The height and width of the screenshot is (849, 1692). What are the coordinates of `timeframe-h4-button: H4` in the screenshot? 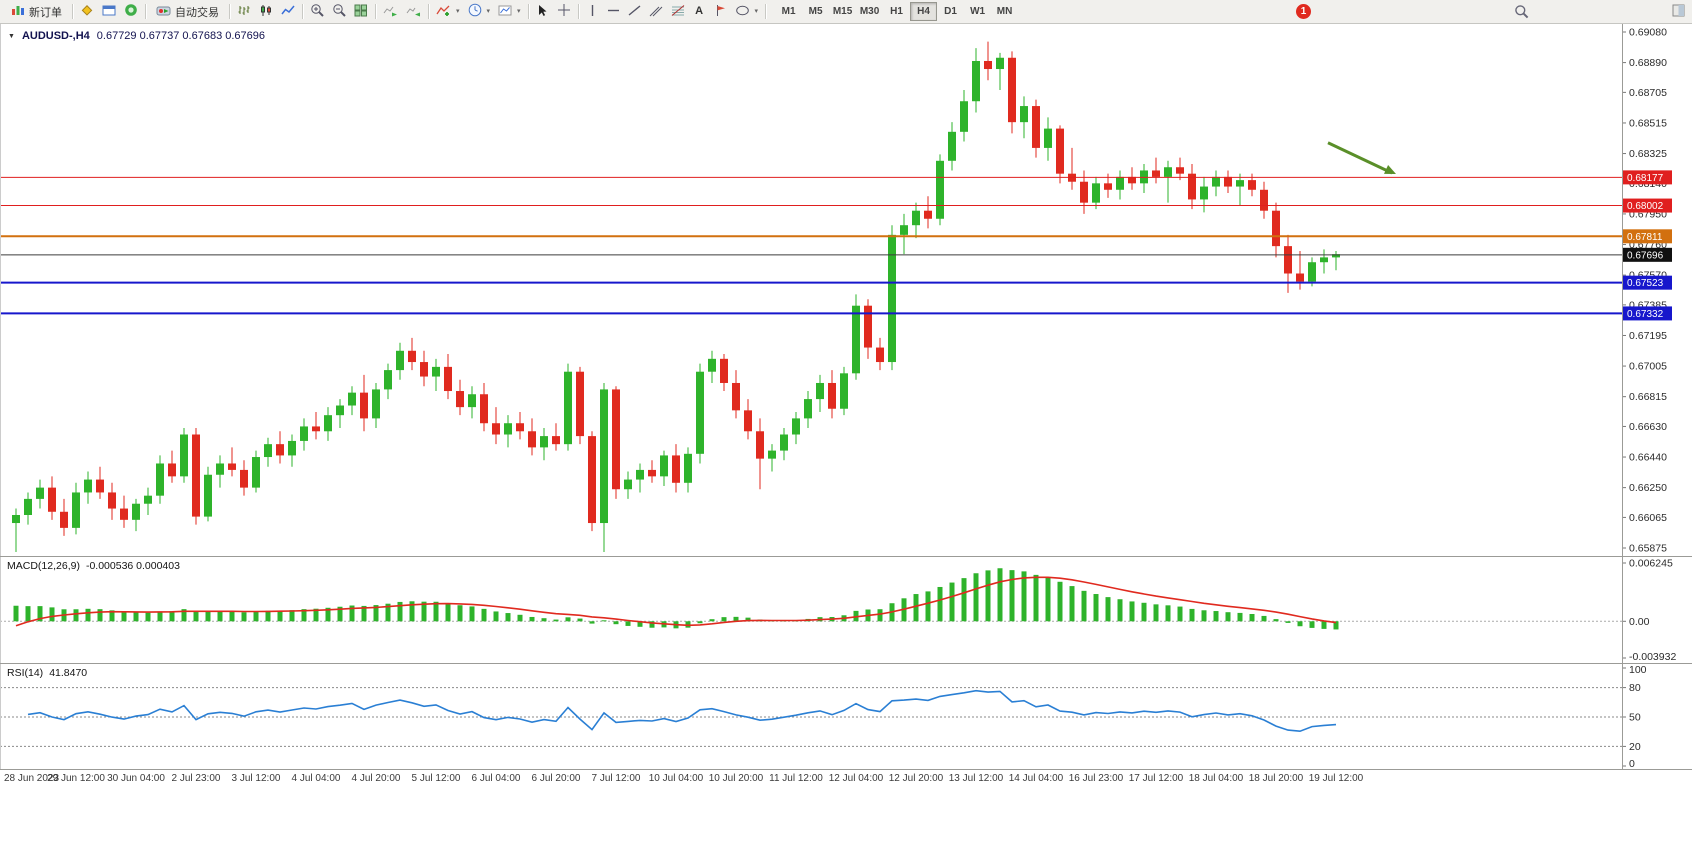 It's located at (924, 11).